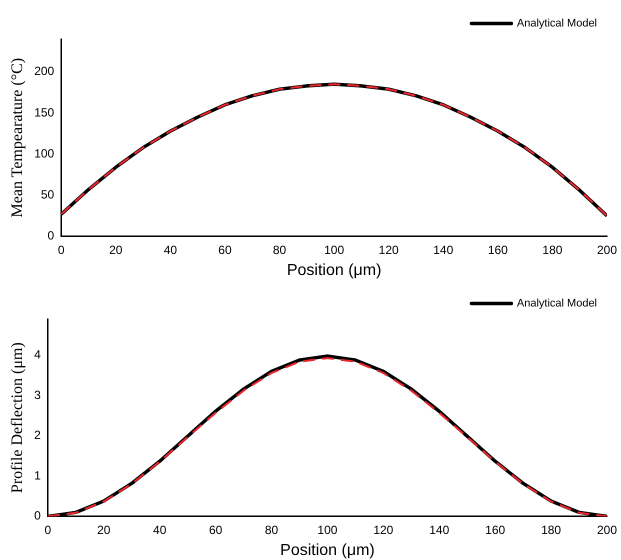 This screenshot has width=621, height=560. Describe the element at coordinates (44, 153) in the screenshot. I see `y-tick-label: 100` at that location.